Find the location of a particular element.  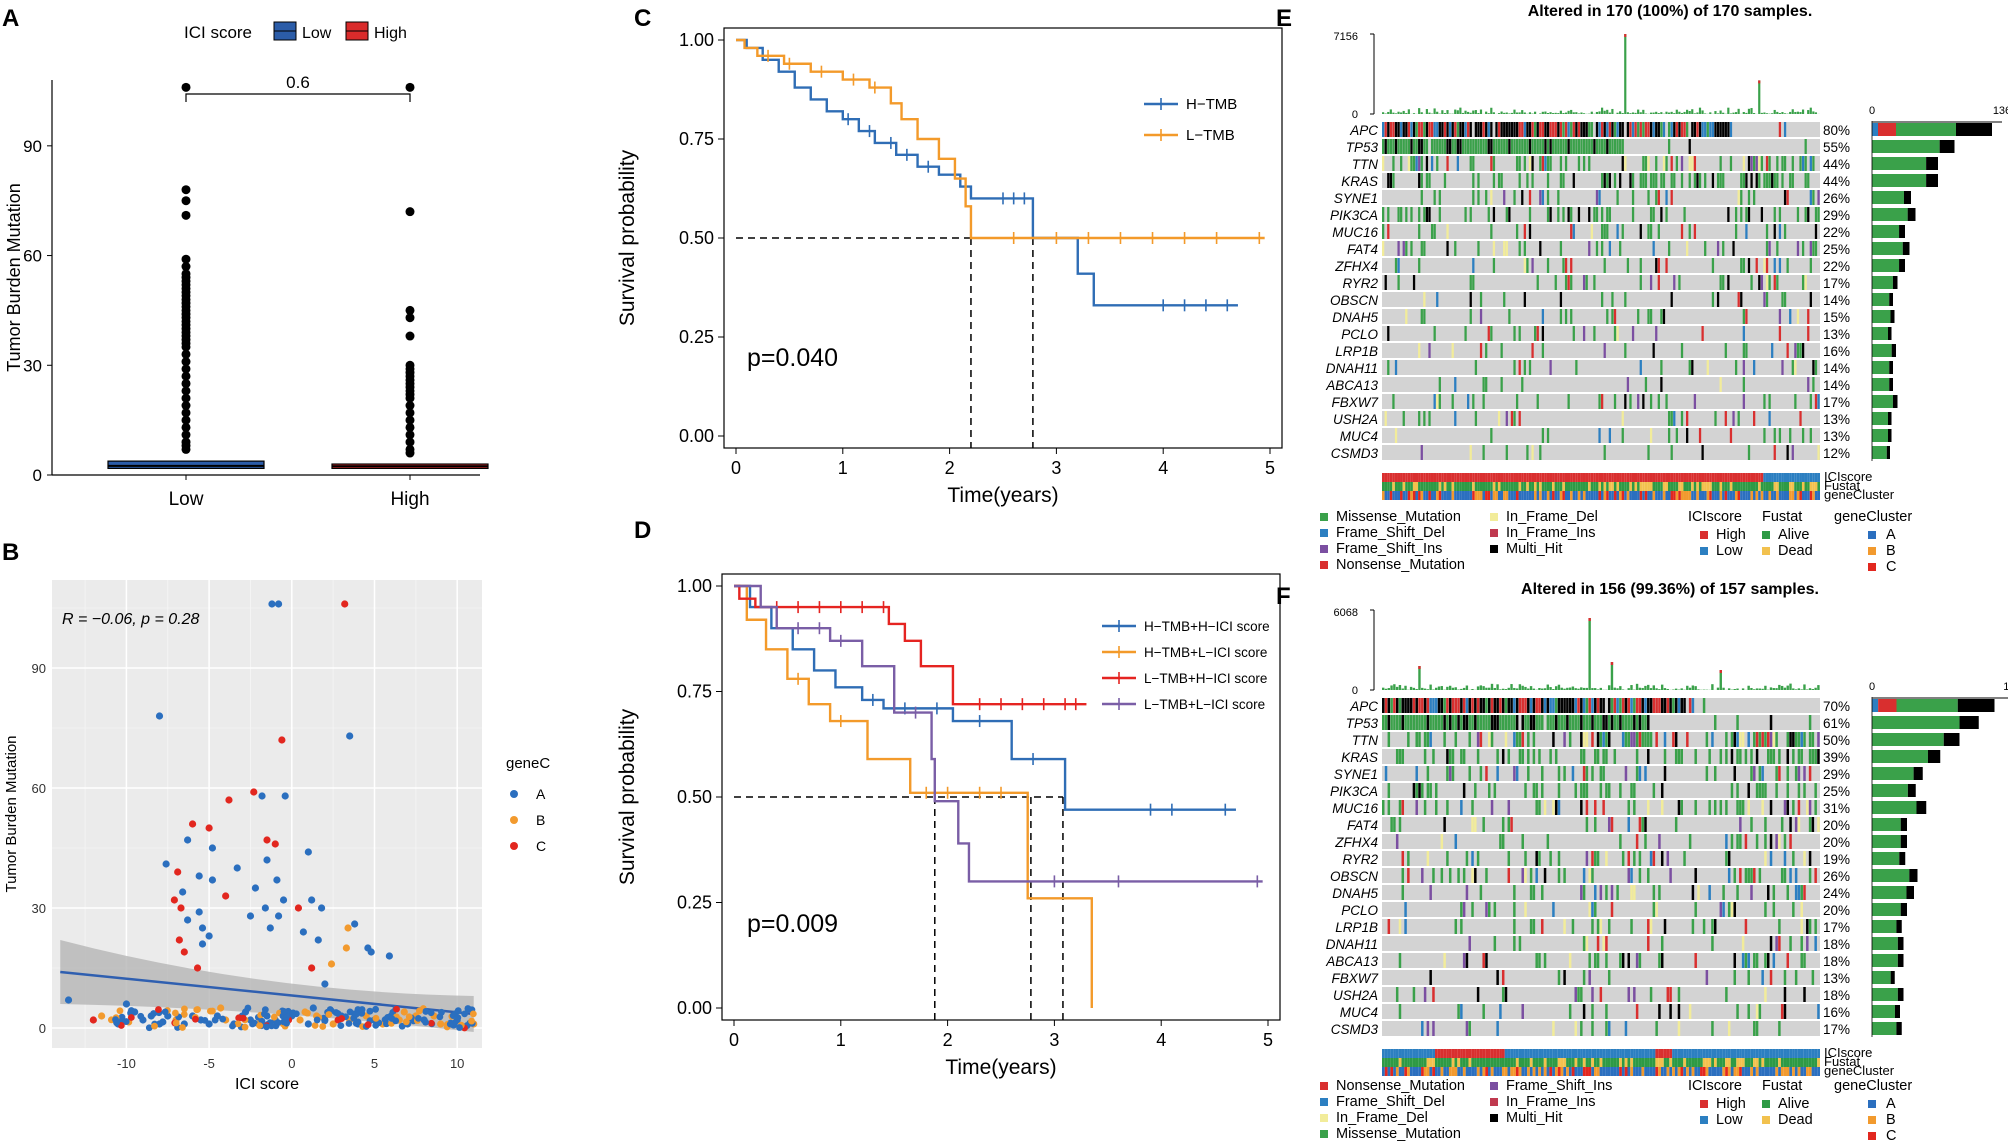

legend-title: ICIscore is located at coordinates (1715, 1086).